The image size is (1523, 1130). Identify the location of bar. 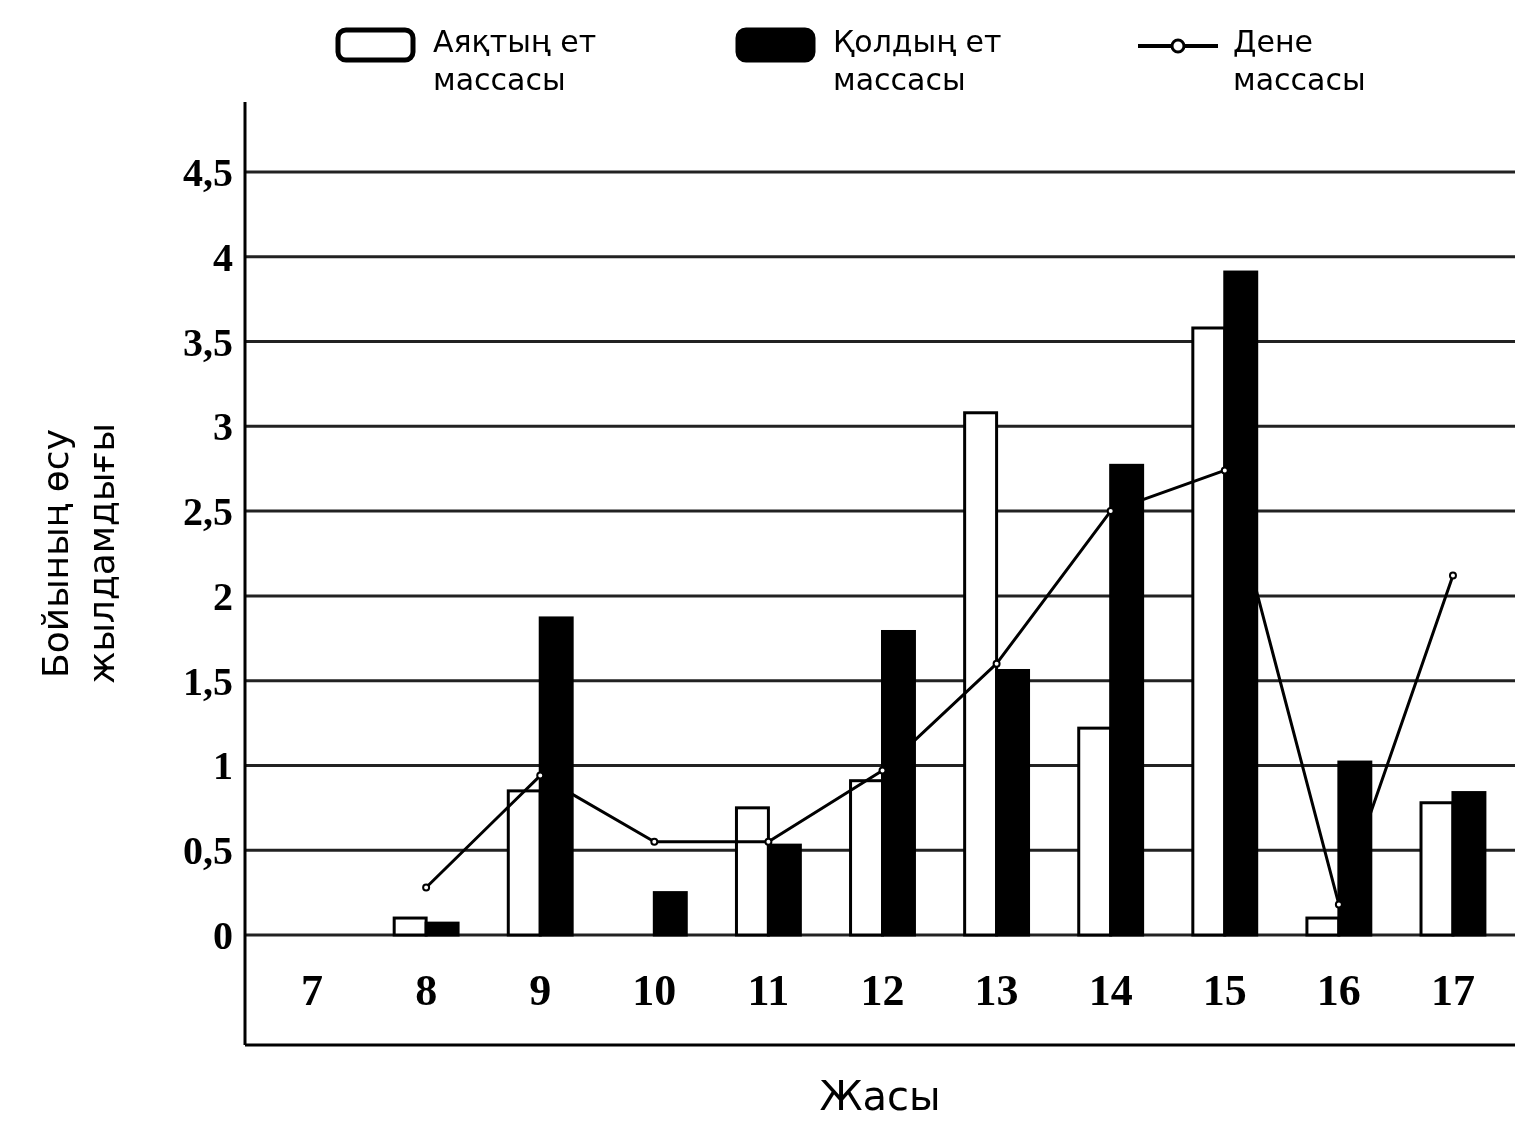
(670, 914).